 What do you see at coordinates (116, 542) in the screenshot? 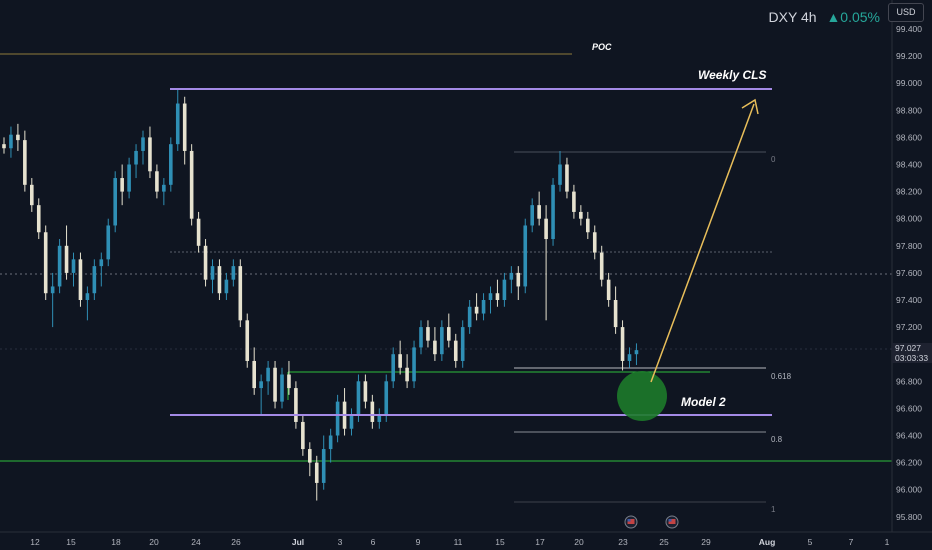
I see `time-axis-tick: 18` at bounding box center [116, 542].